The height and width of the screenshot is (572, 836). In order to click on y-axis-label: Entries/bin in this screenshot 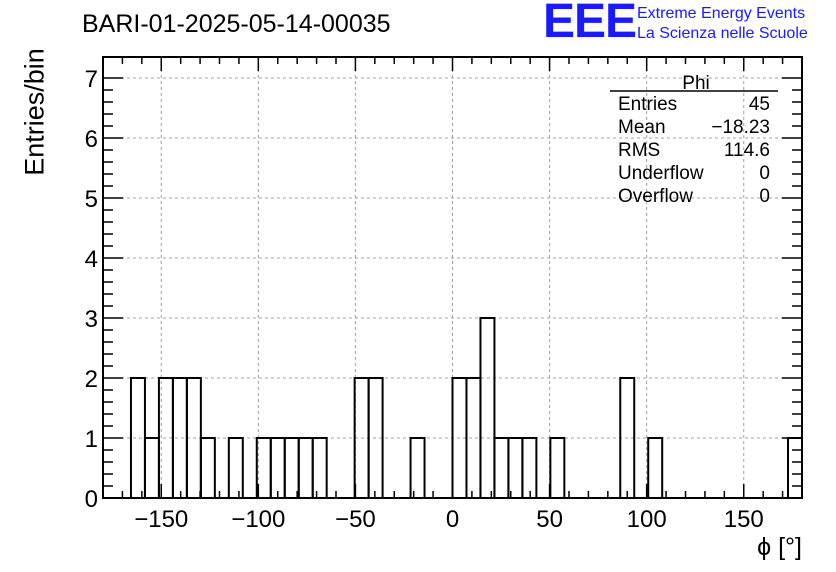, I will do `click(34, 112)`.